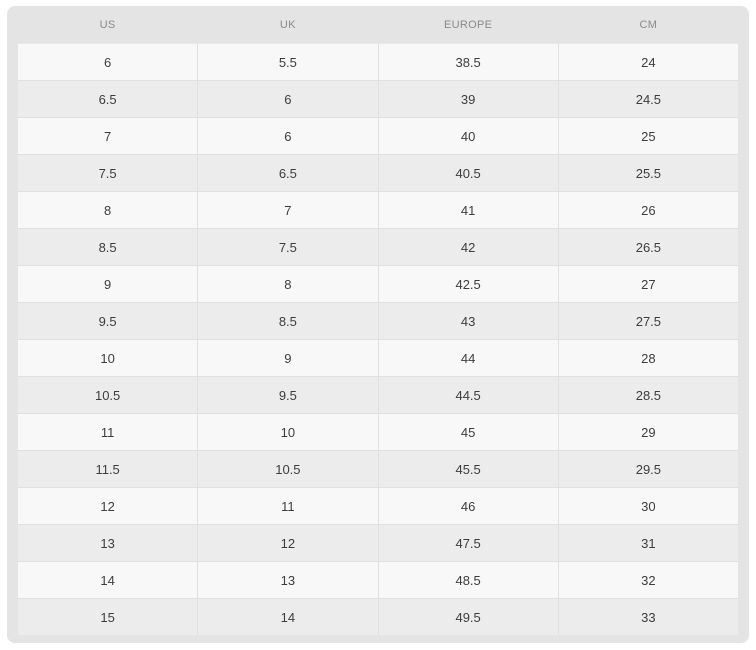  I want to click on table-row: 7.5 6.5 40.5 25.5, so click(378, 173).